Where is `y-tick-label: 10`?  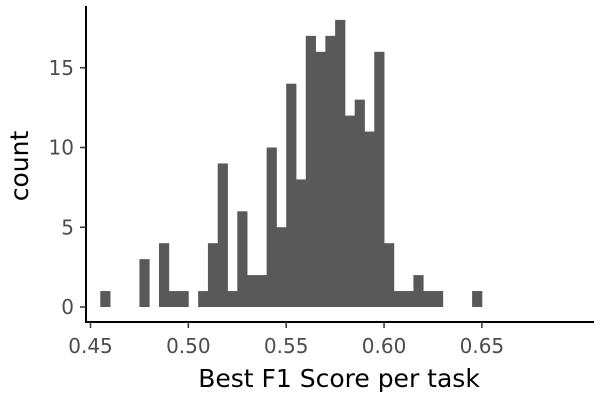 y-tick-label: 10 is located at coordinates (61, 148).